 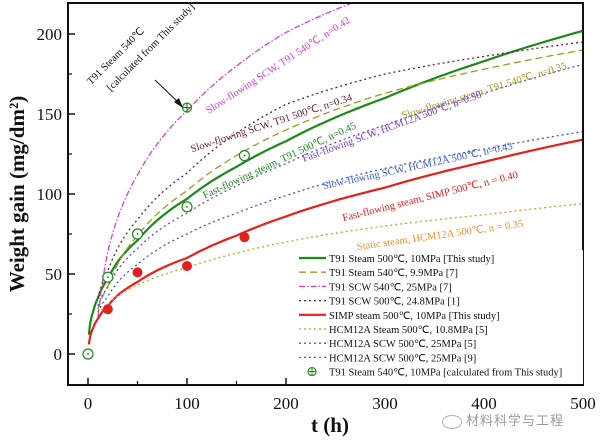 What do you see at coordinates (411, 259) in the screenshot?
I see `legend-label: T91 Steam 500℃, 10MPa [This study]` at bounding box center [411, 259].